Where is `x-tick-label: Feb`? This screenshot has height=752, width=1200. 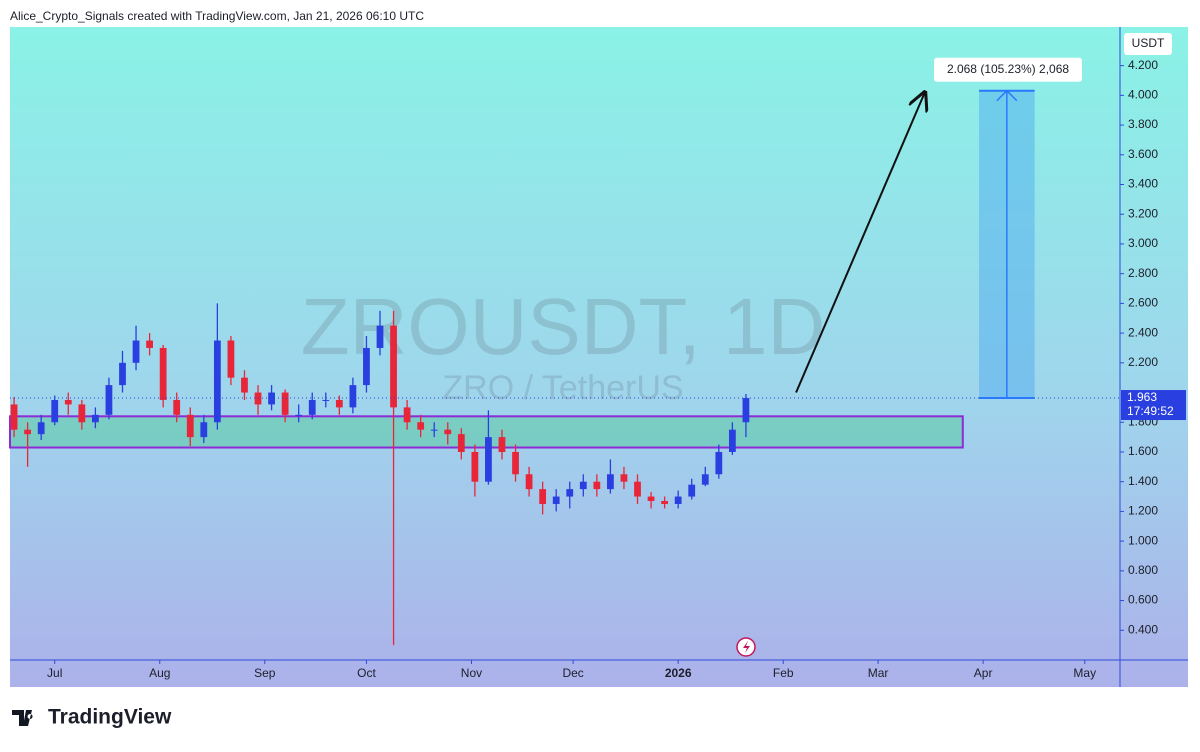 x-tick-label: Feb is located at coordinates (783, 673).